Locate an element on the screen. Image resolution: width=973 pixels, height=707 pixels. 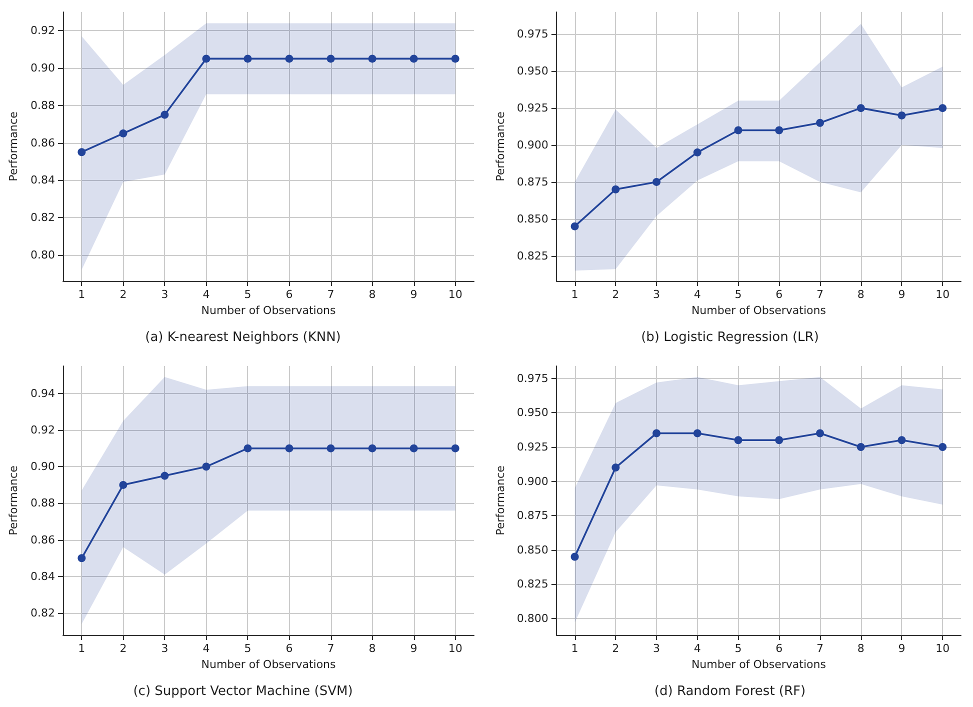
text: (a) K-nearest Neighbors (KNN) is located at coordinates (243, 337).